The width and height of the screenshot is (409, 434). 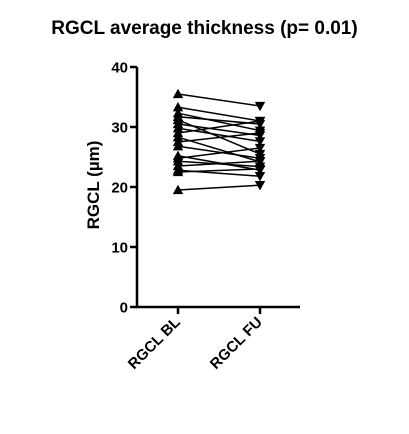 I want to click on y-tick-label-30: 30, so click(x=119, y=128).